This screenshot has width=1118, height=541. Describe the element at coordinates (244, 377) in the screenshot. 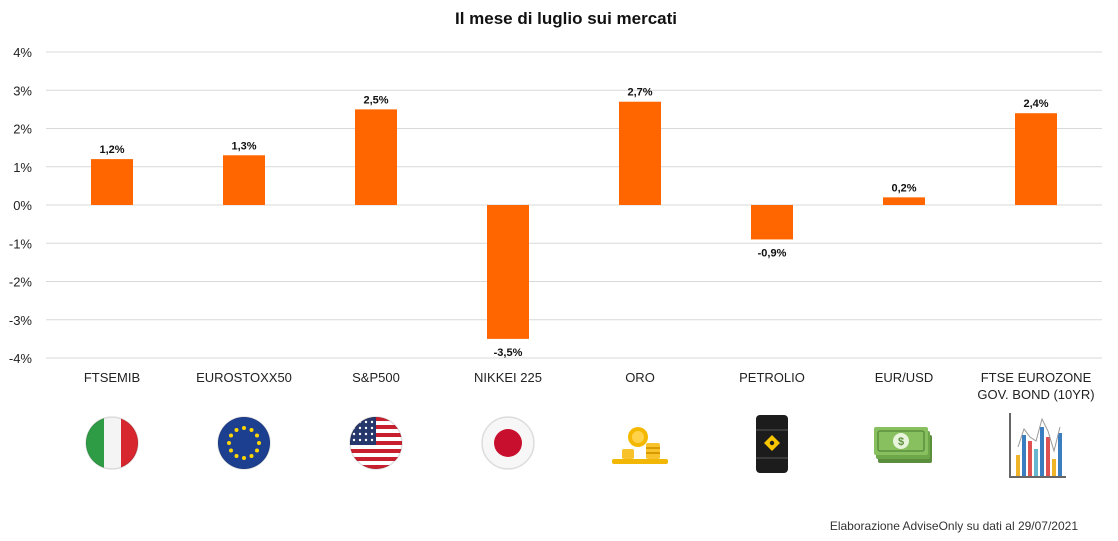

I see `x-tick-label: EUROSTOXX50` at that location.